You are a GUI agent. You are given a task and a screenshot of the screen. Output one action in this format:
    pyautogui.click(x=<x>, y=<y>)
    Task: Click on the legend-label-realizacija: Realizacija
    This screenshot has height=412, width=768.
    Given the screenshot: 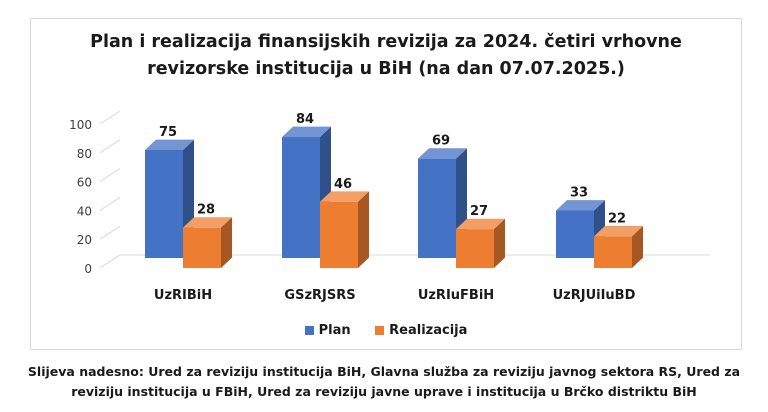 What is the action you would take?
    pyautogui.click(x=428, y=330)
    